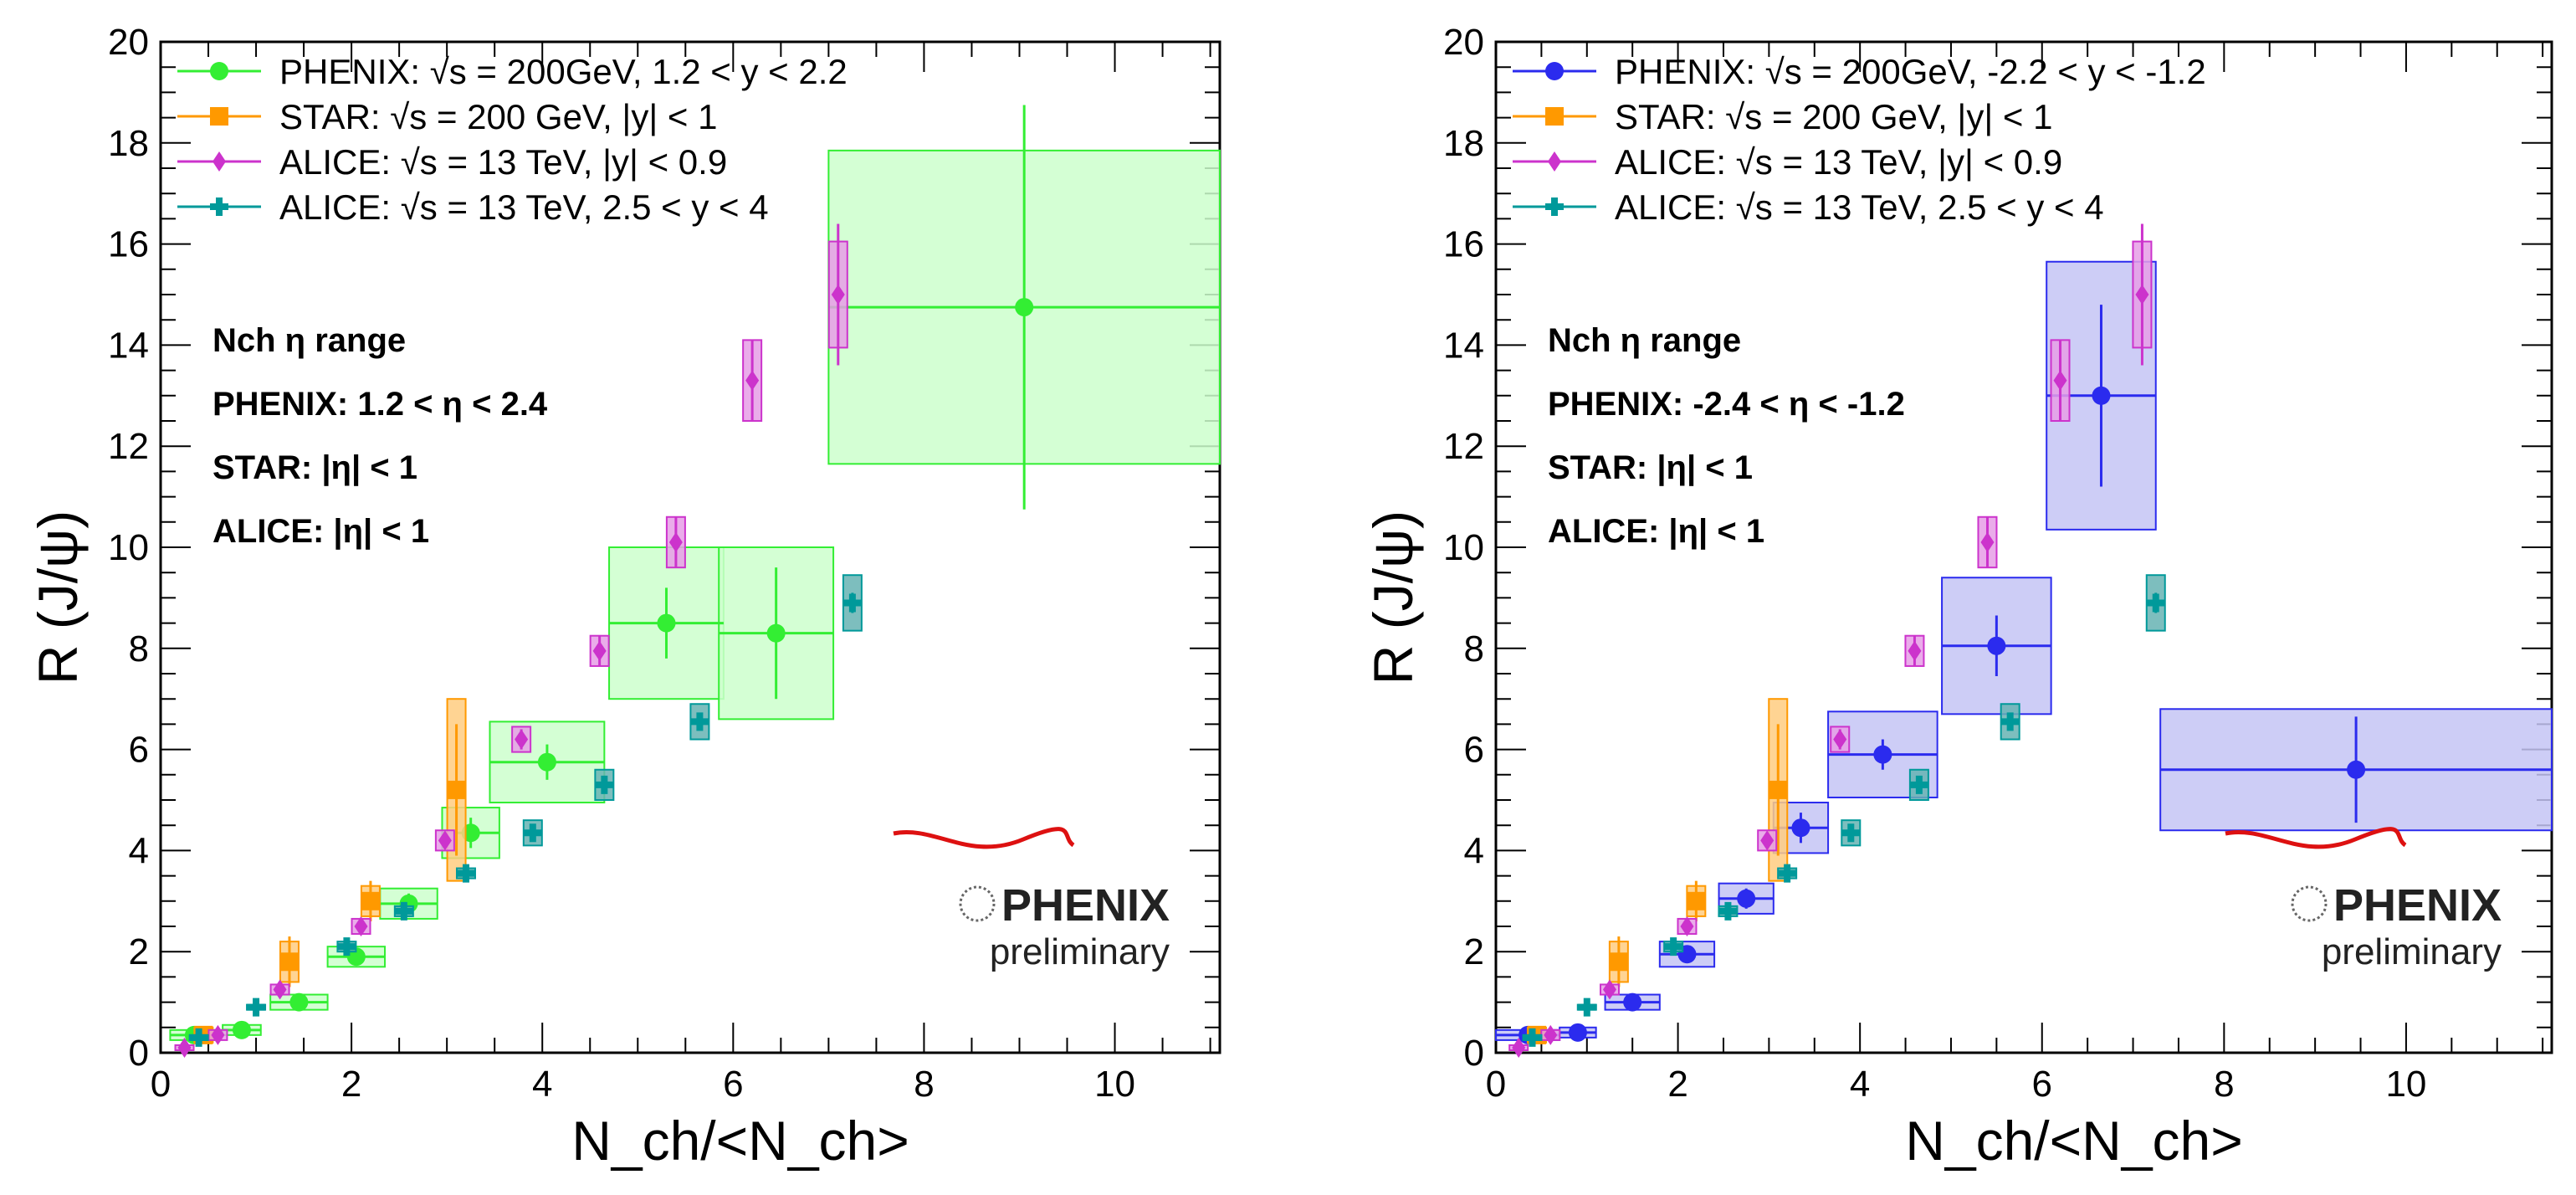 The image size is (2576, 1195). I want to click on y-tick-label: 8, so click(139, 649).